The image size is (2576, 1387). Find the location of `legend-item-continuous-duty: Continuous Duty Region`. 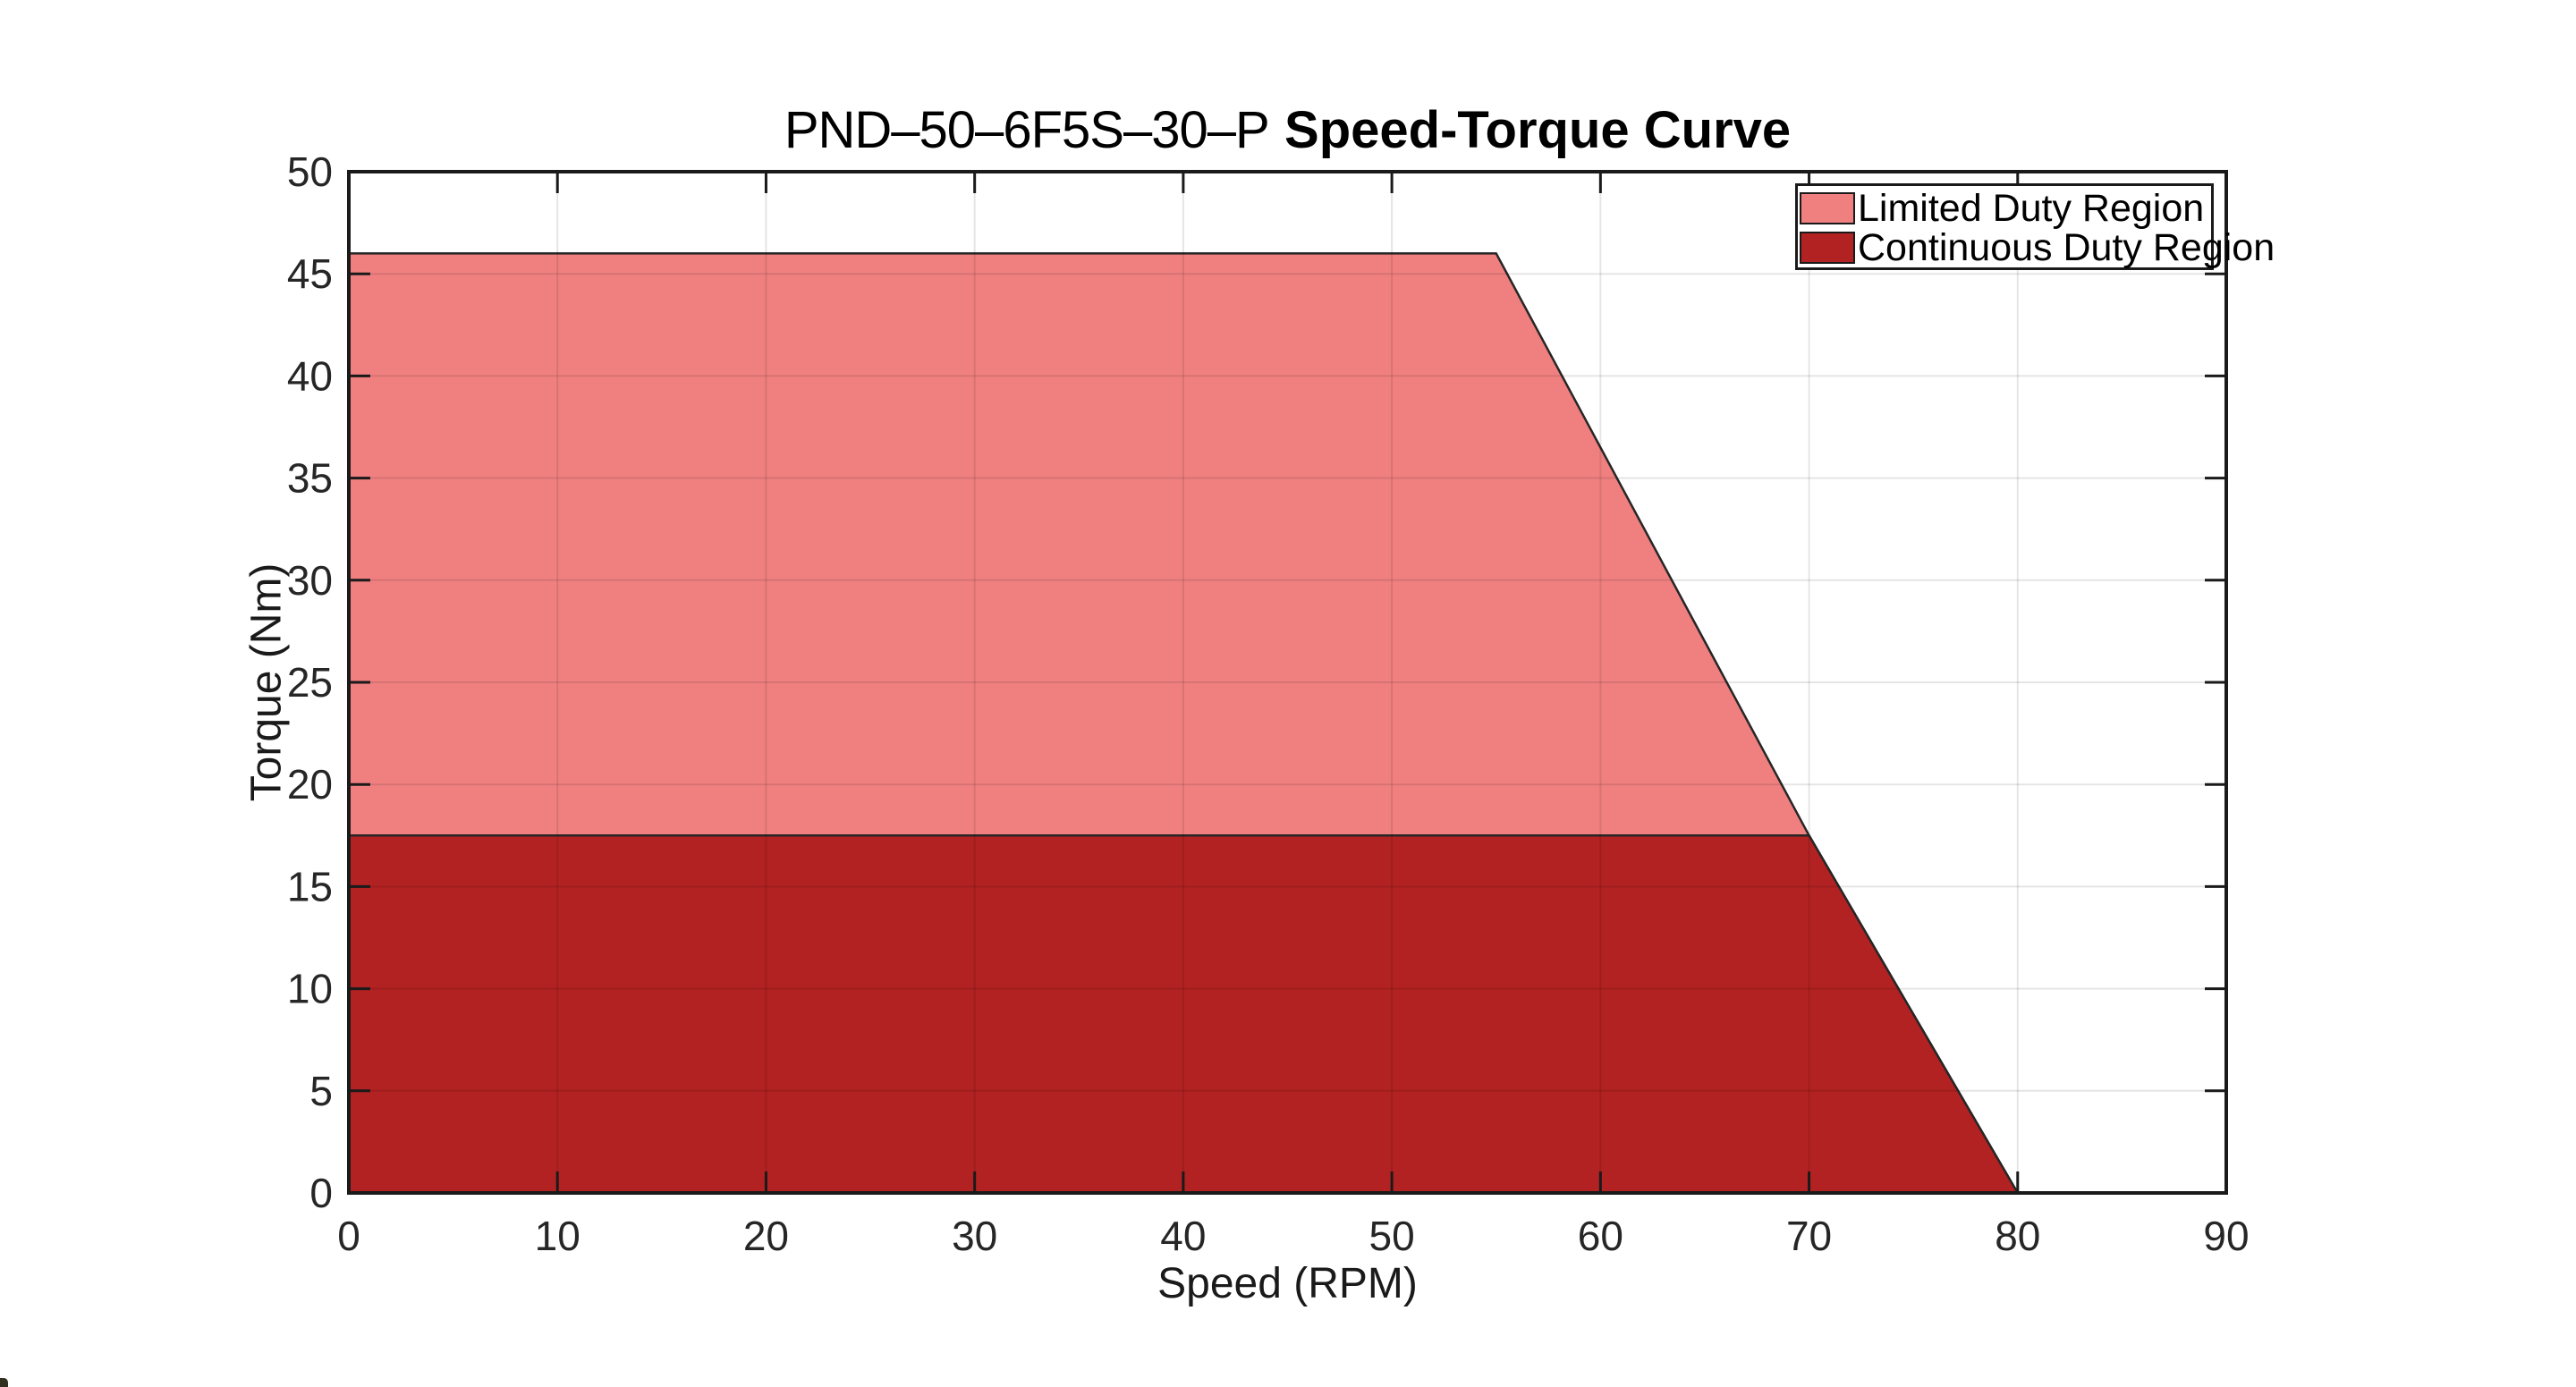

legend-item-continuous-duty: Continuous Duty Region is located at coordinates (2037, 248).